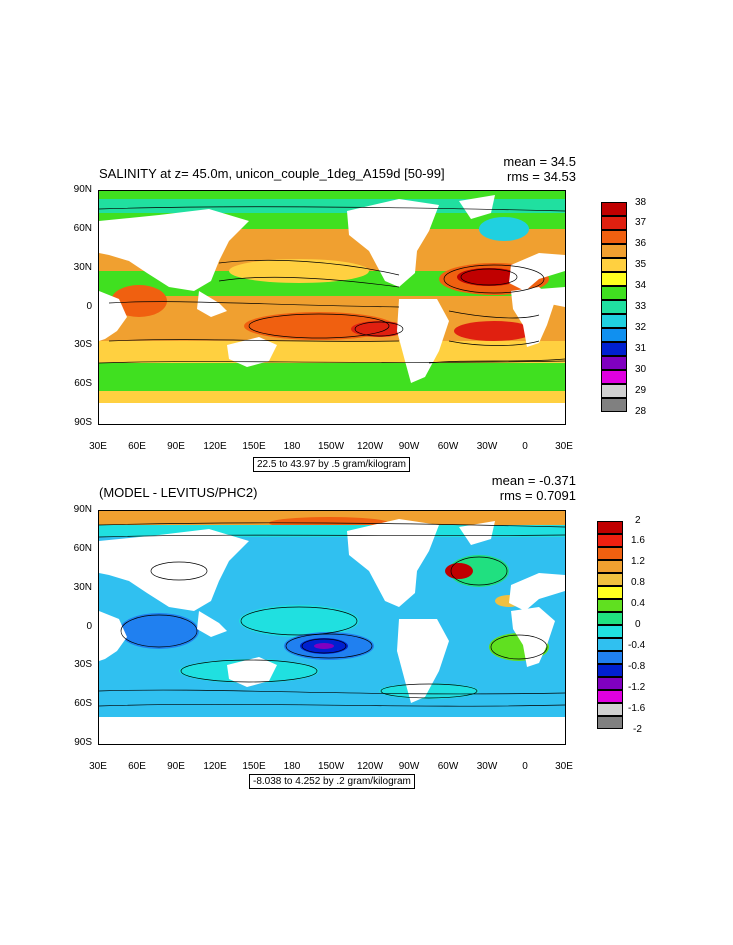 The width and height of the screenshot is (733, 945). What do you see at coordinates (331, 464) in the screenshot?
I see `contour-range-info: 22.5 to 43.97 by .5 gram/kilogram` at bounding box center [331, 464].